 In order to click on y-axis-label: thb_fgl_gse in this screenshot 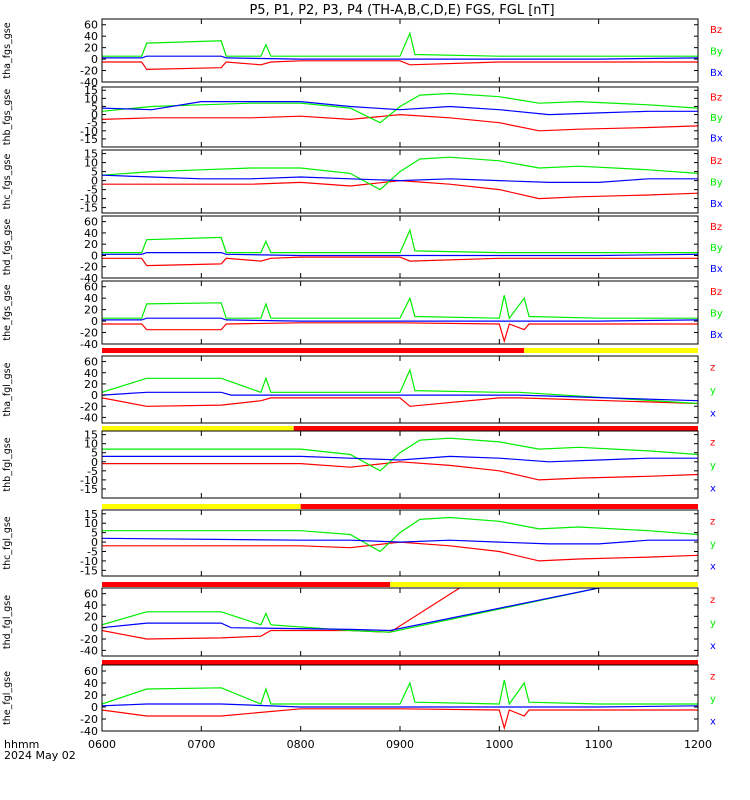, I will do `click(7, 464)`.